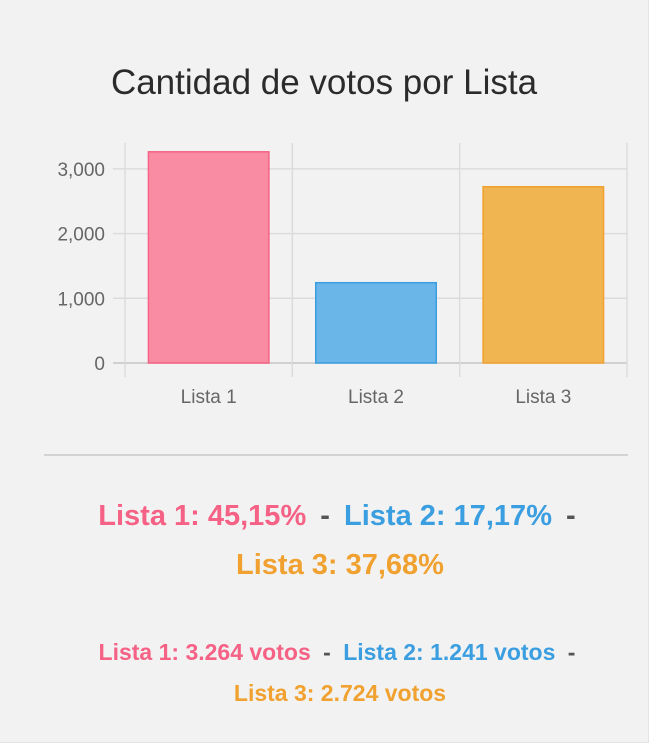 This screenshot has width=660, height=752. Describe the element at coordinates (324, 82) in the screenshot. I see `chart-title: Cantidad de votos por Lista` at that location.